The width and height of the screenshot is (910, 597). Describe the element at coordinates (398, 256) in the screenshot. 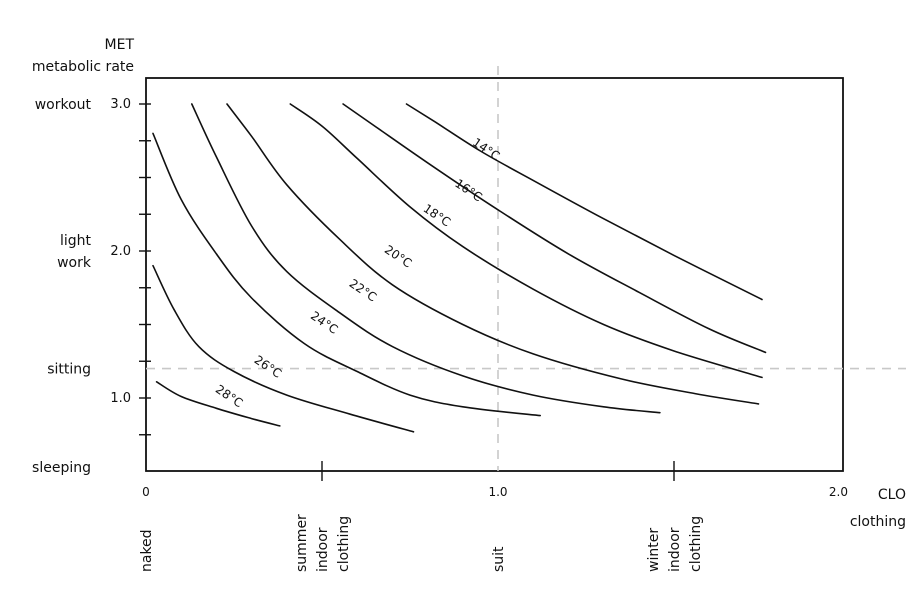

I see `curve-label-20c: 20°C` at that location.